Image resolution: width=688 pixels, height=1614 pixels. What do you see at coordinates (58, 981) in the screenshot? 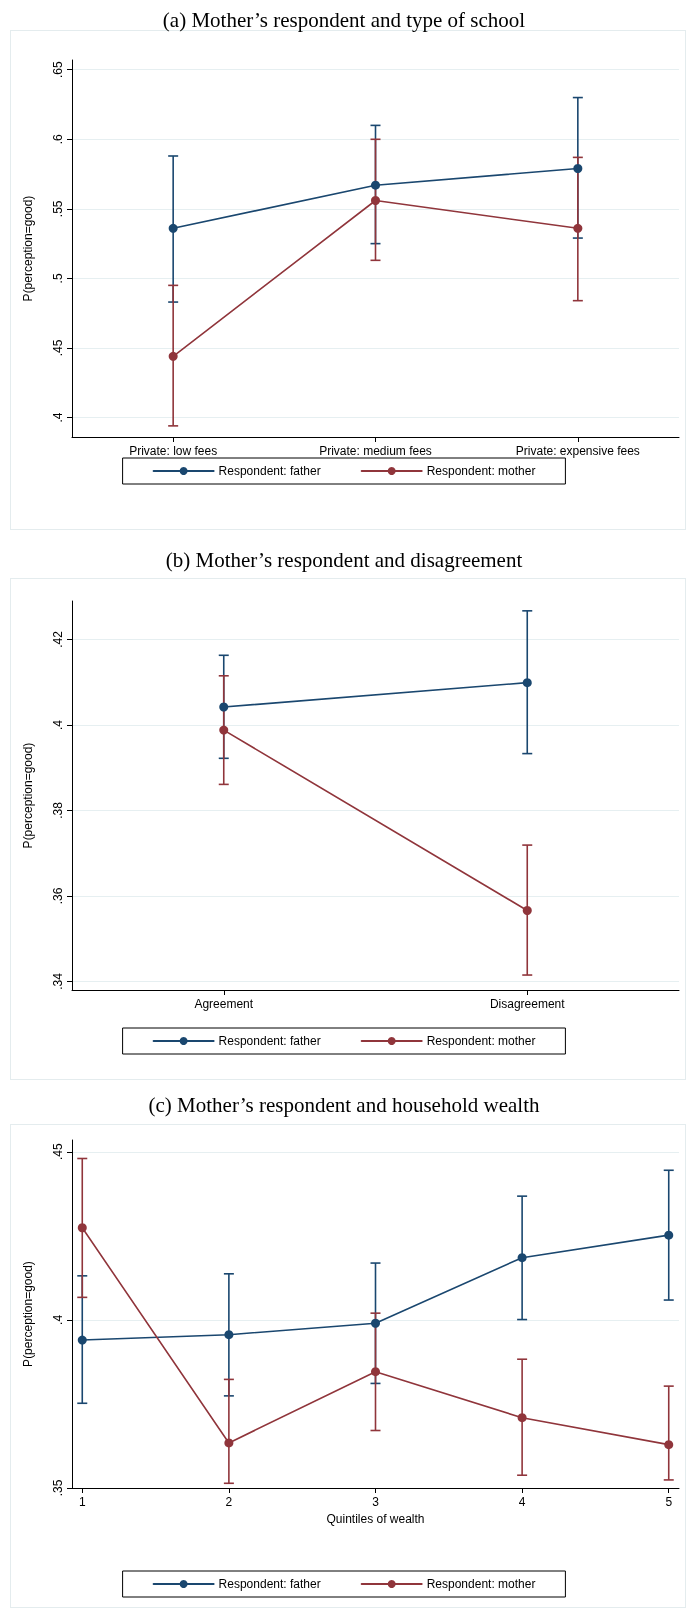
I see `y-tick-label: .34` at bounding box center [58, 981].